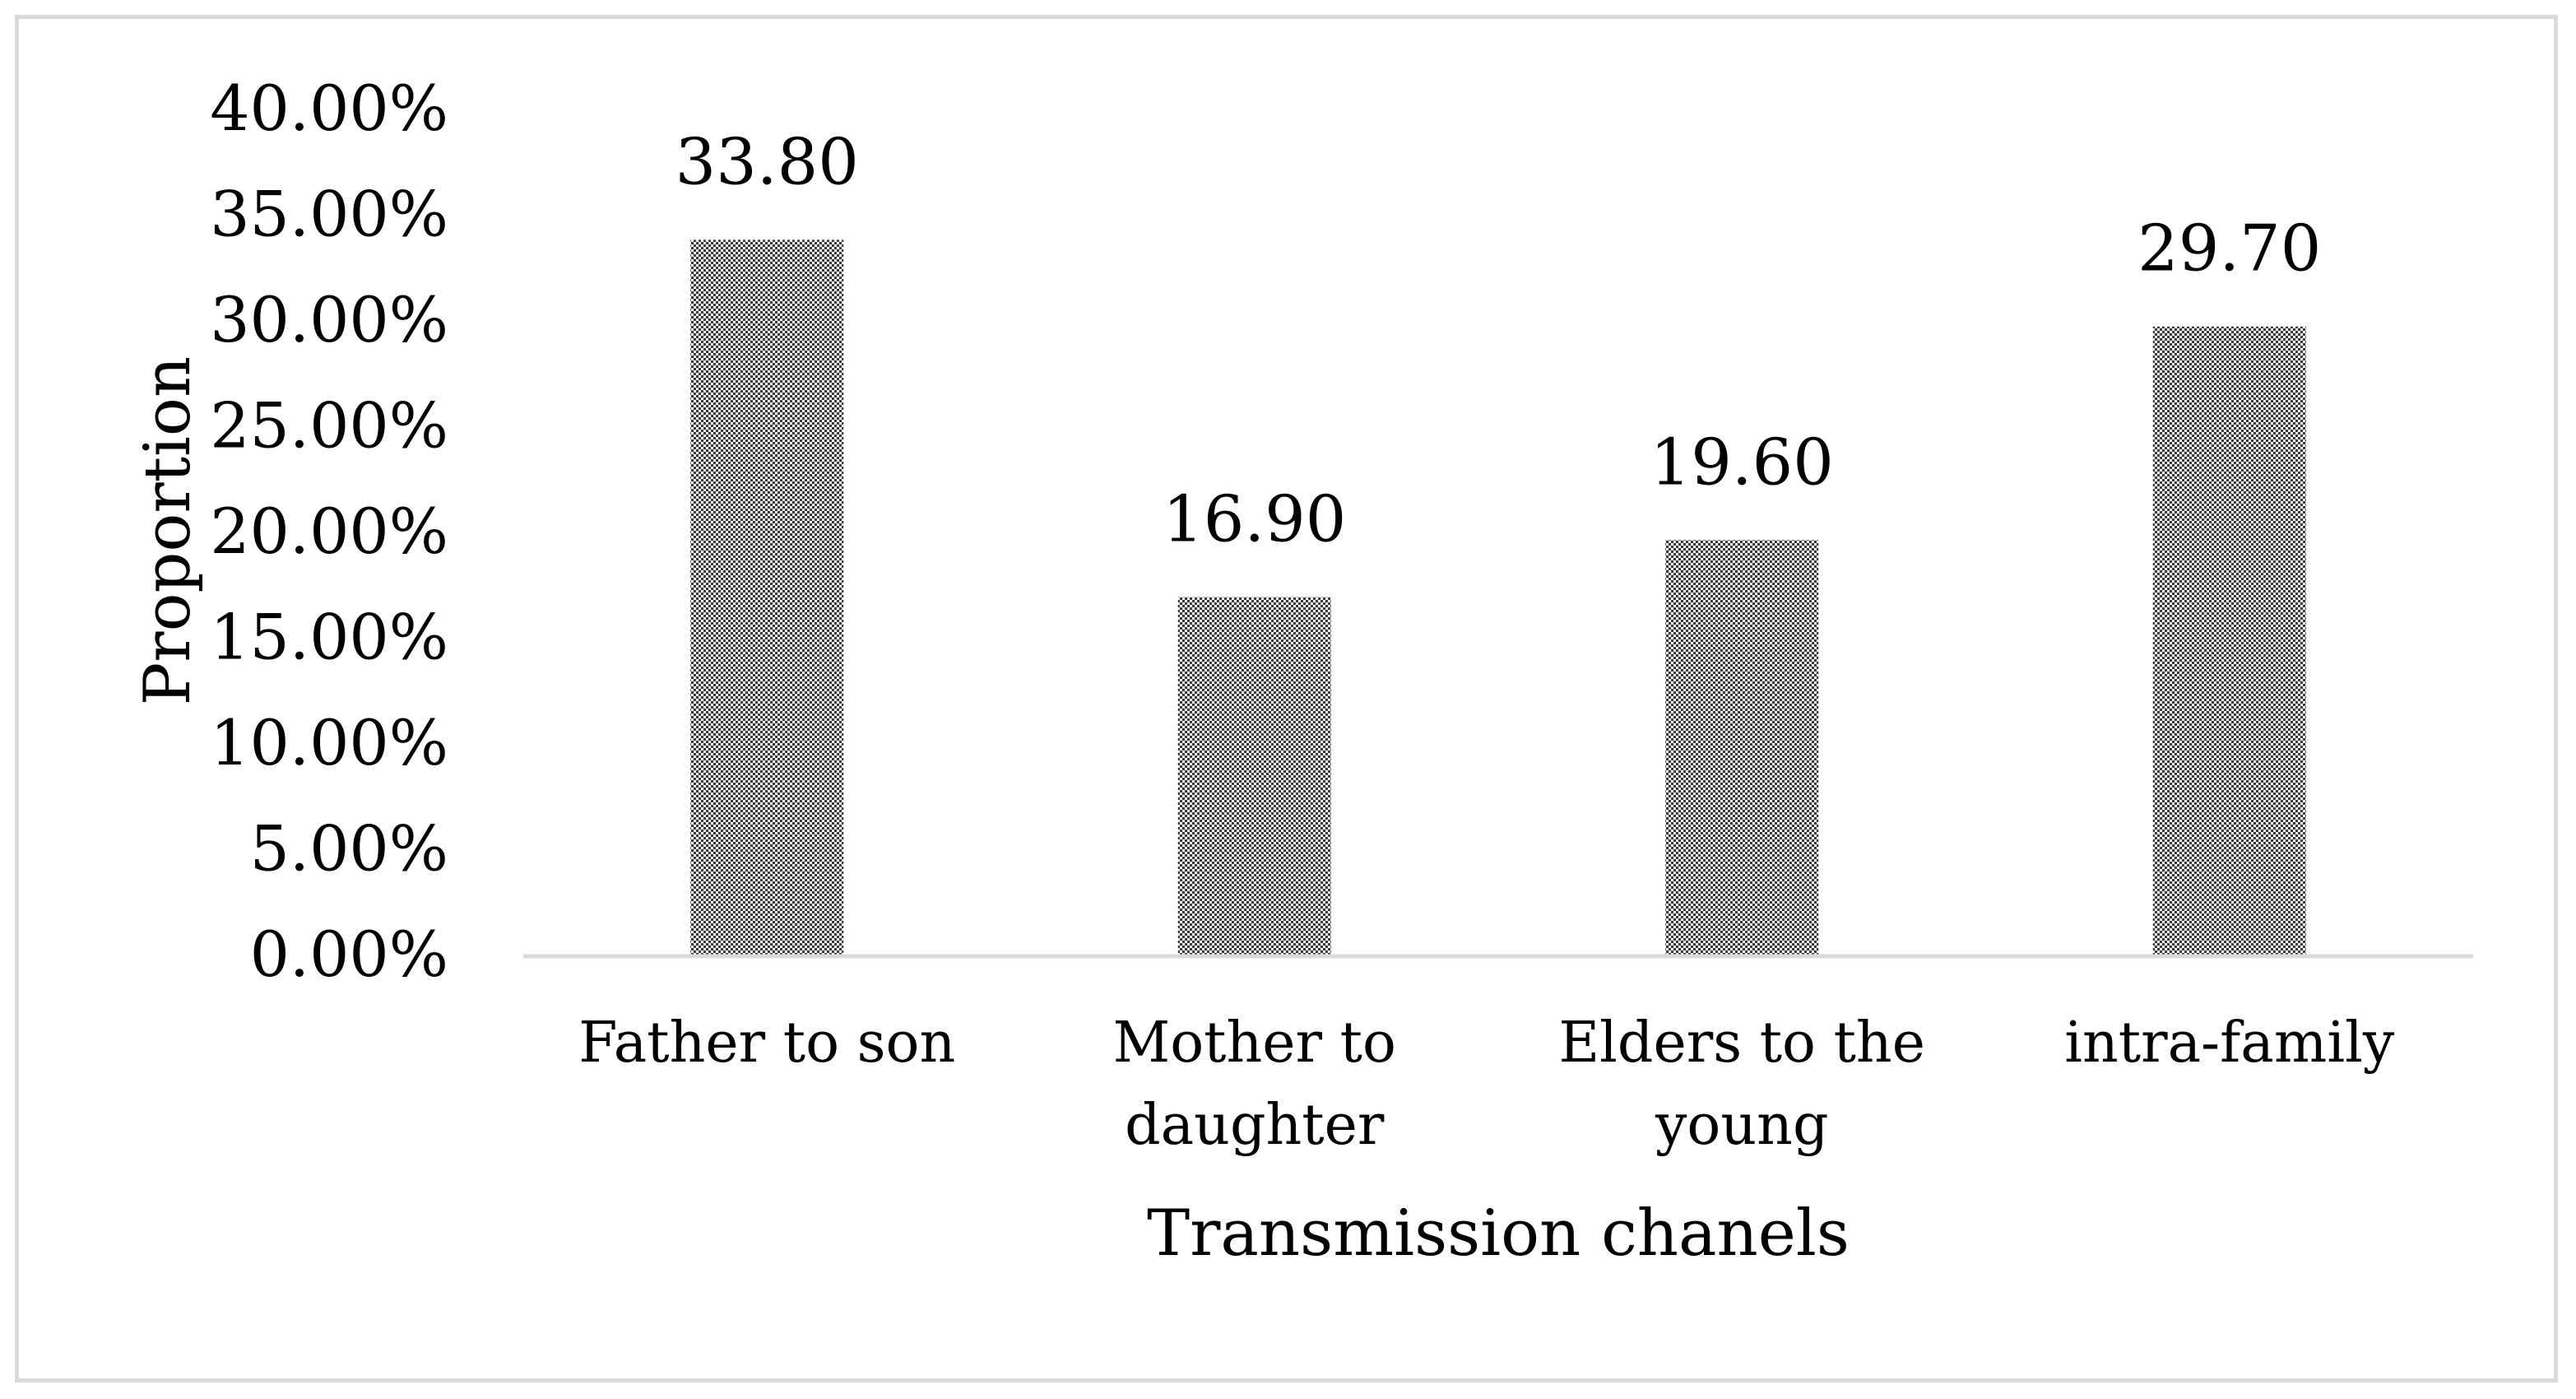 This screenshot has height=1399, width=2576. Describe the element at coordinates (329, 742) in the screenshot. I see `y-tick-label: 10.00%` at that location.